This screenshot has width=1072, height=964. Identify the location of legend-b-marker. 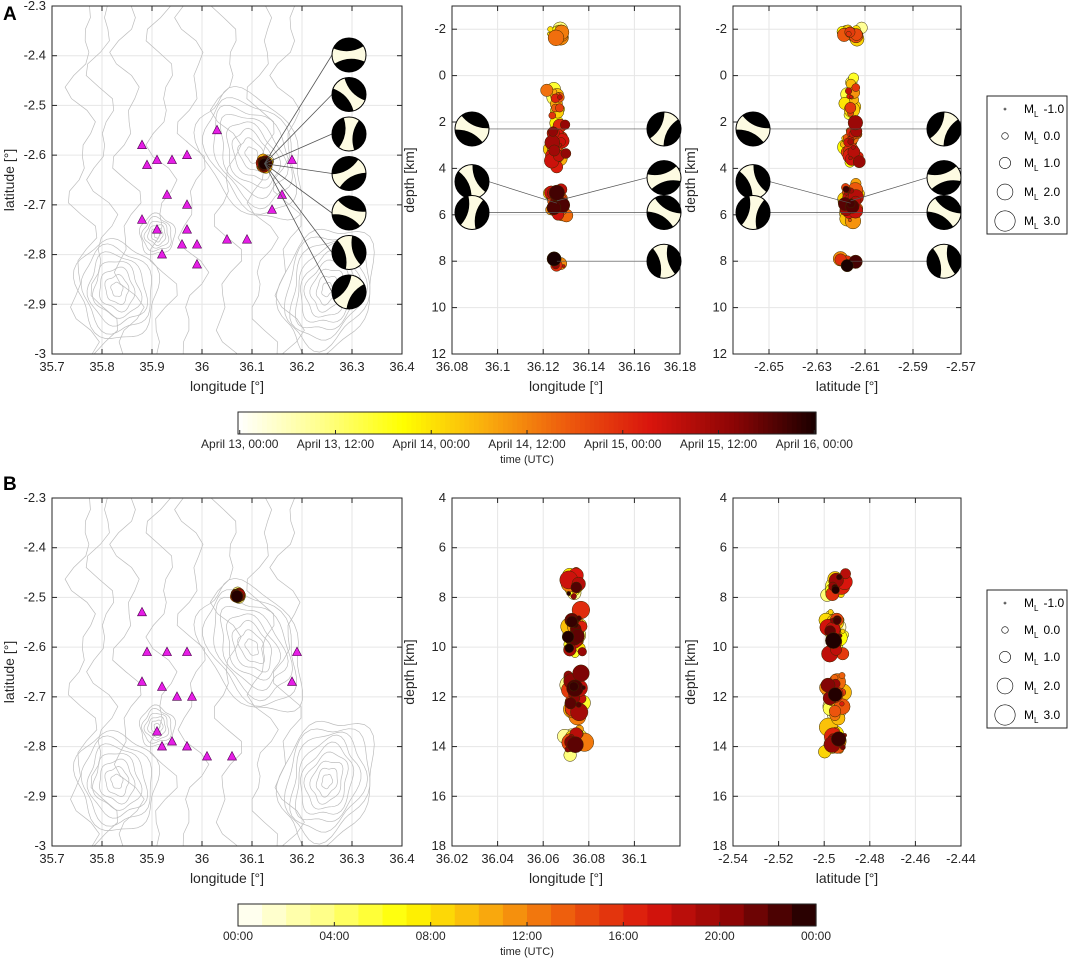
(1005, 715).